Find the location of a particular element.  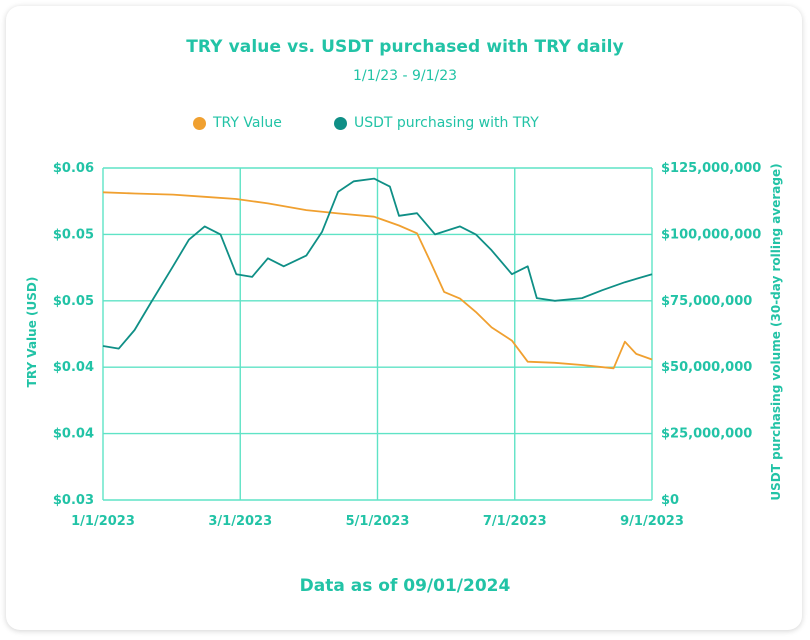

right-axis-tick-label: $50,000,000 is located at coordinates (706, 367).